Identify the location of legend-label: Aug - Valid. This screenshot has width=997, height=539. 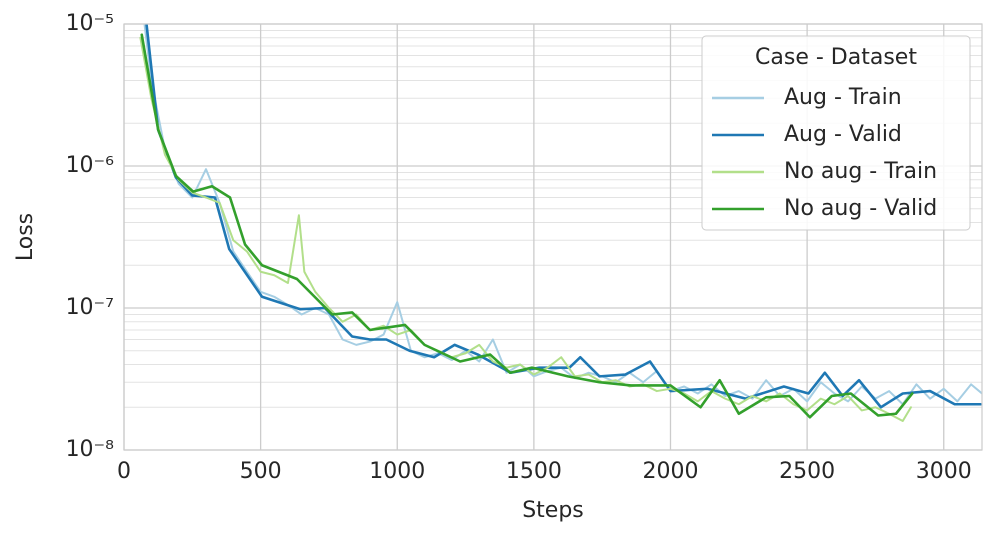
(843, 134).